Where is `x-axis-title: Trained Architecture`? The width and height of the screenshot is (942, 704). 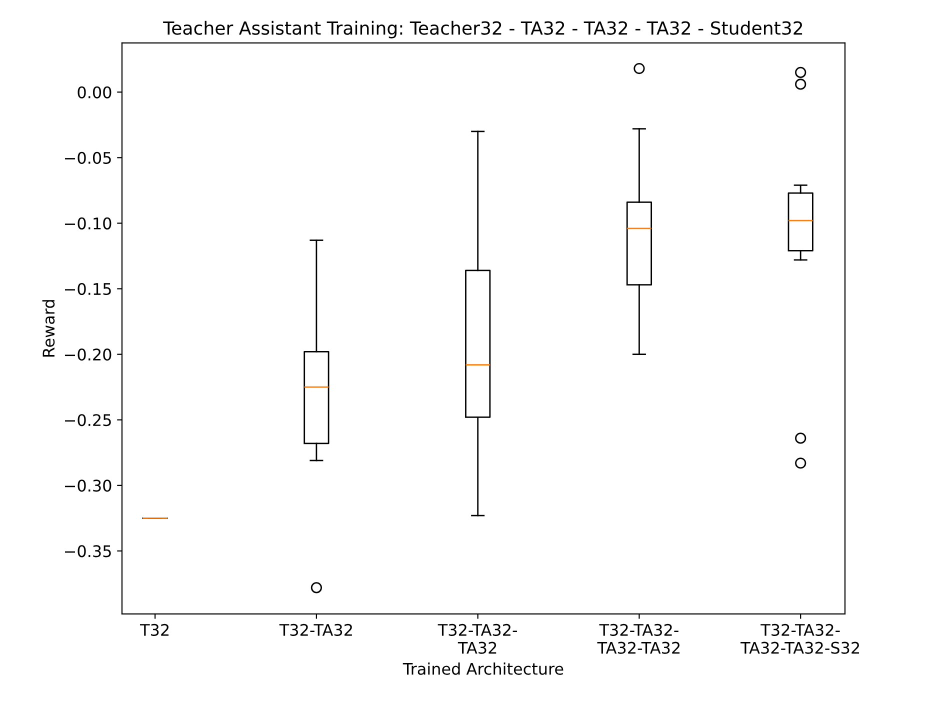 x-axis-title: Trained Architecture is located at coordinates (483, 668).